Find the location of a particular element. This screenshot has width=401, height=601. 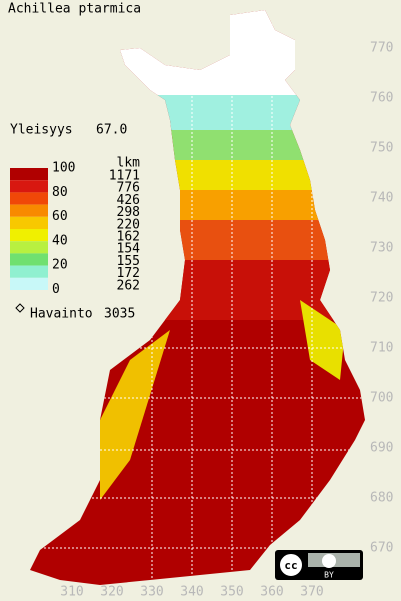

license-mark: cc is located at coordinates (290, 565).